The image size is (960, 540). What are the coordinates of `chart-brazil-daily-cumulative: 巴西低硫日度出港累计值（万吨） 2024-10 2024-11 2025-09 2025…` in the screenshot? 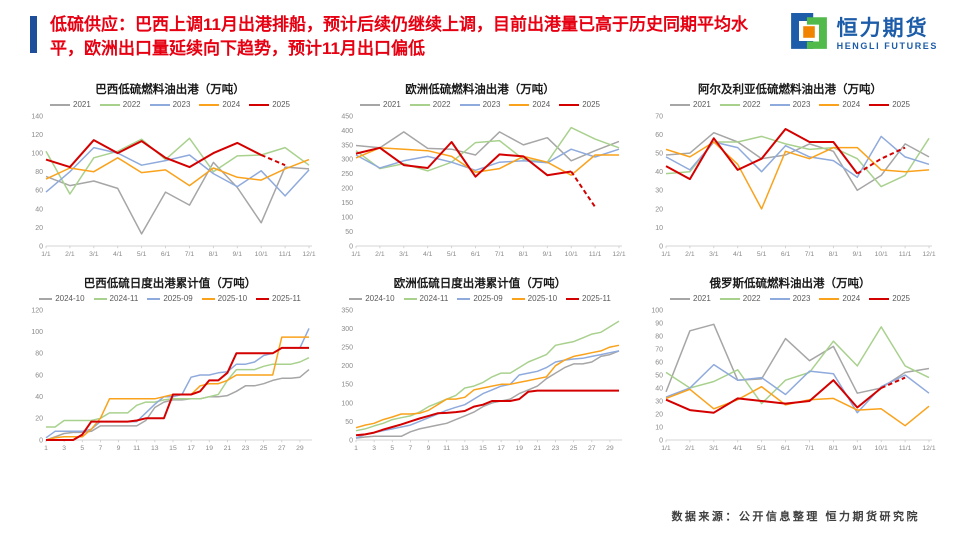 It's located at (170, 364).